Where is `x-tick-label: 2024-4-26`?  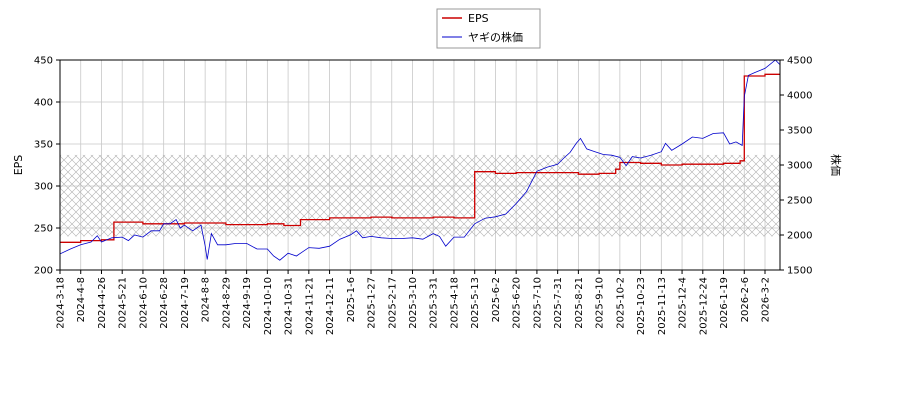 x-tick-label: 2024-4-26 is located at coordinates (102, 303).